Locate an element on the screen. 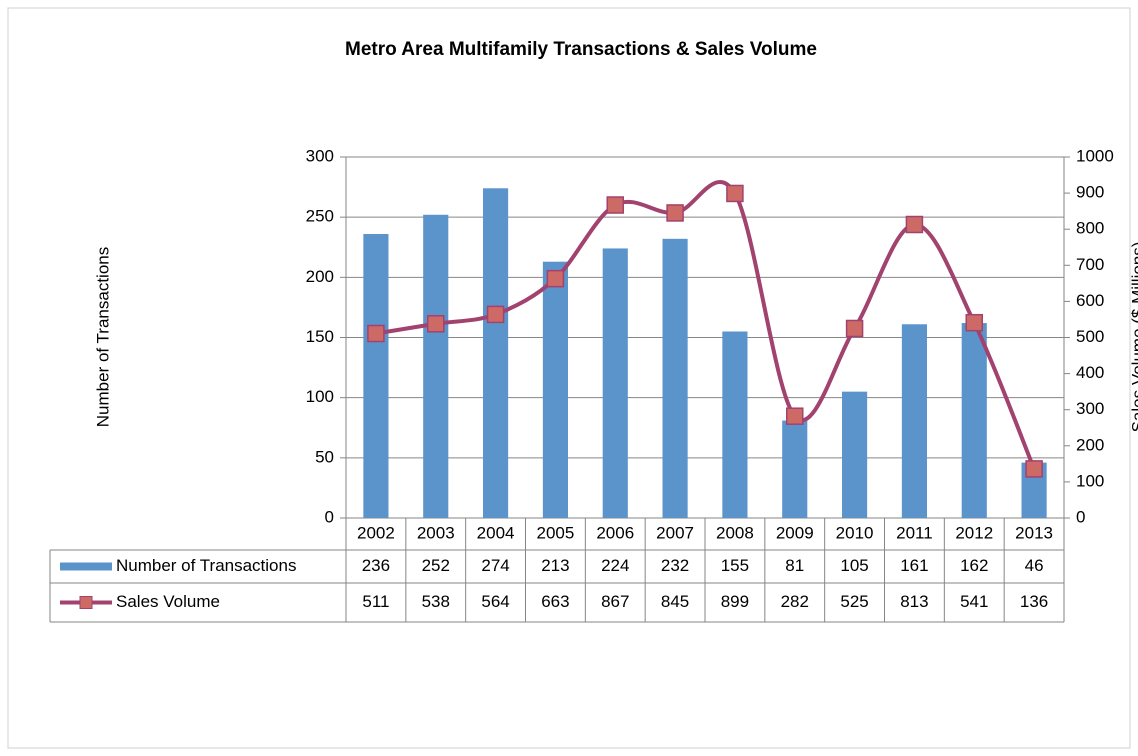  table-value: 525 is located at coordinates (854, 601).